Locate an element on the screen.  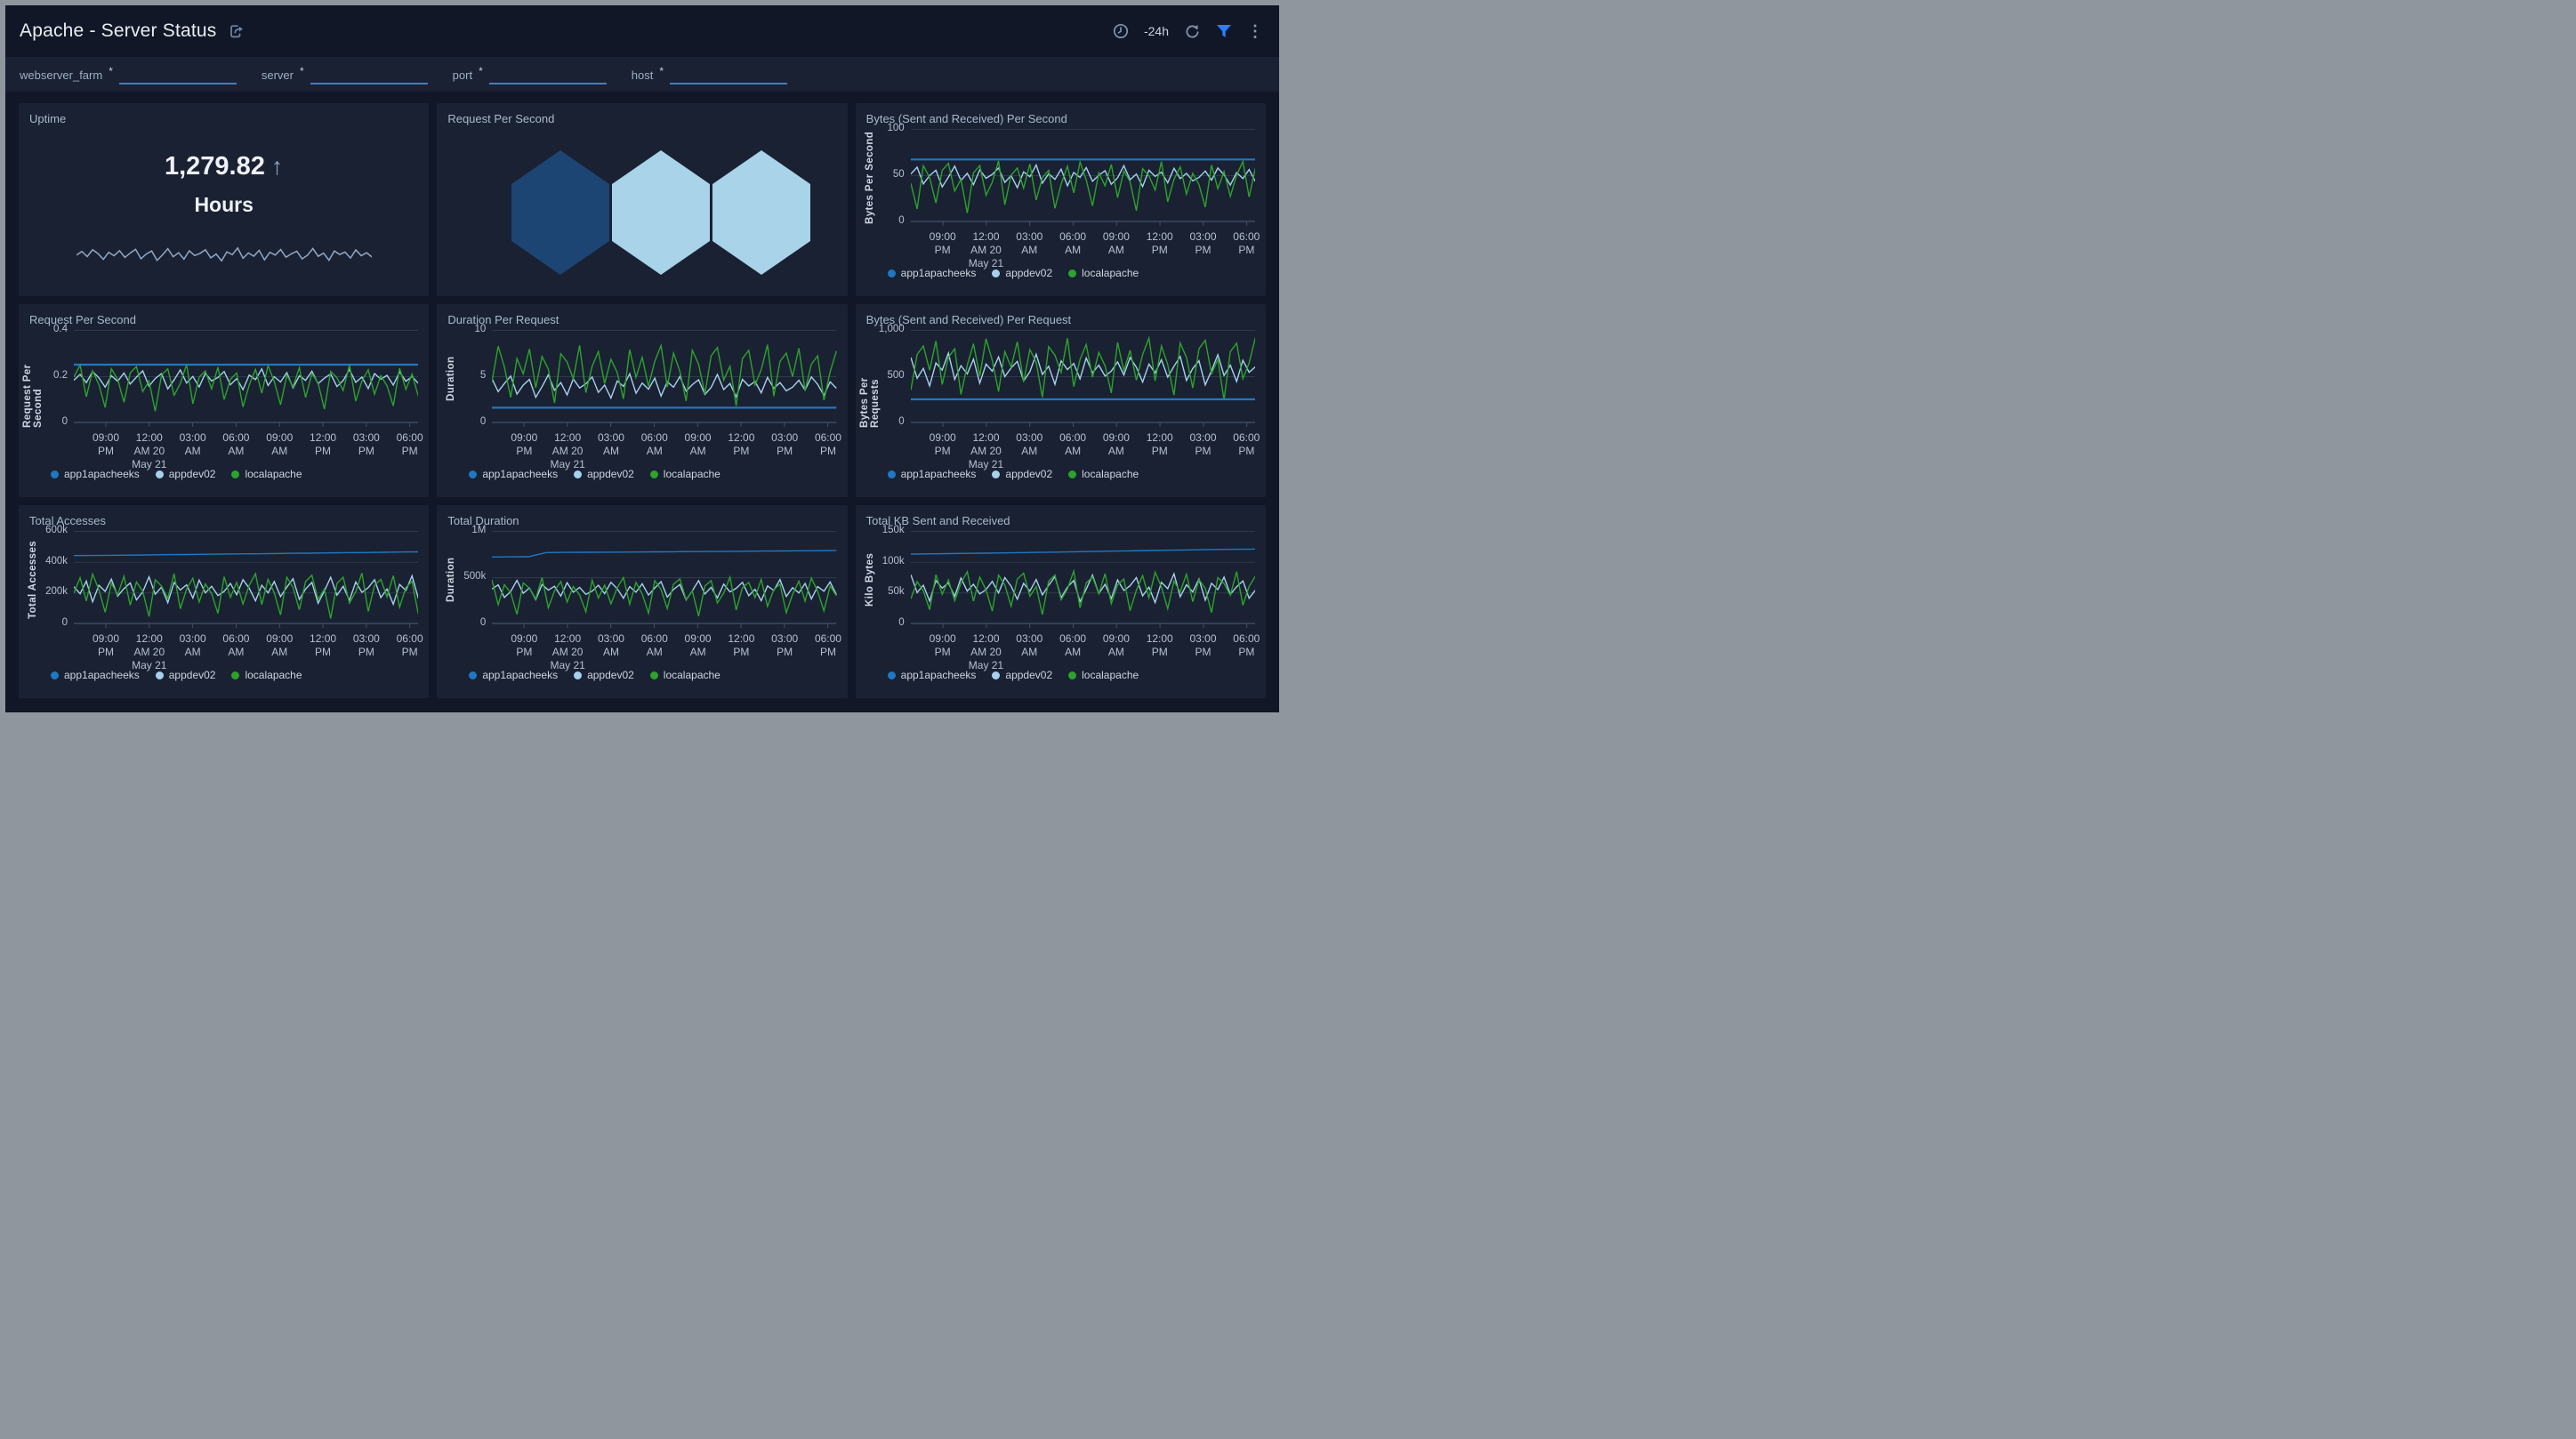
series-localapache is located at coordinates (664, 375).